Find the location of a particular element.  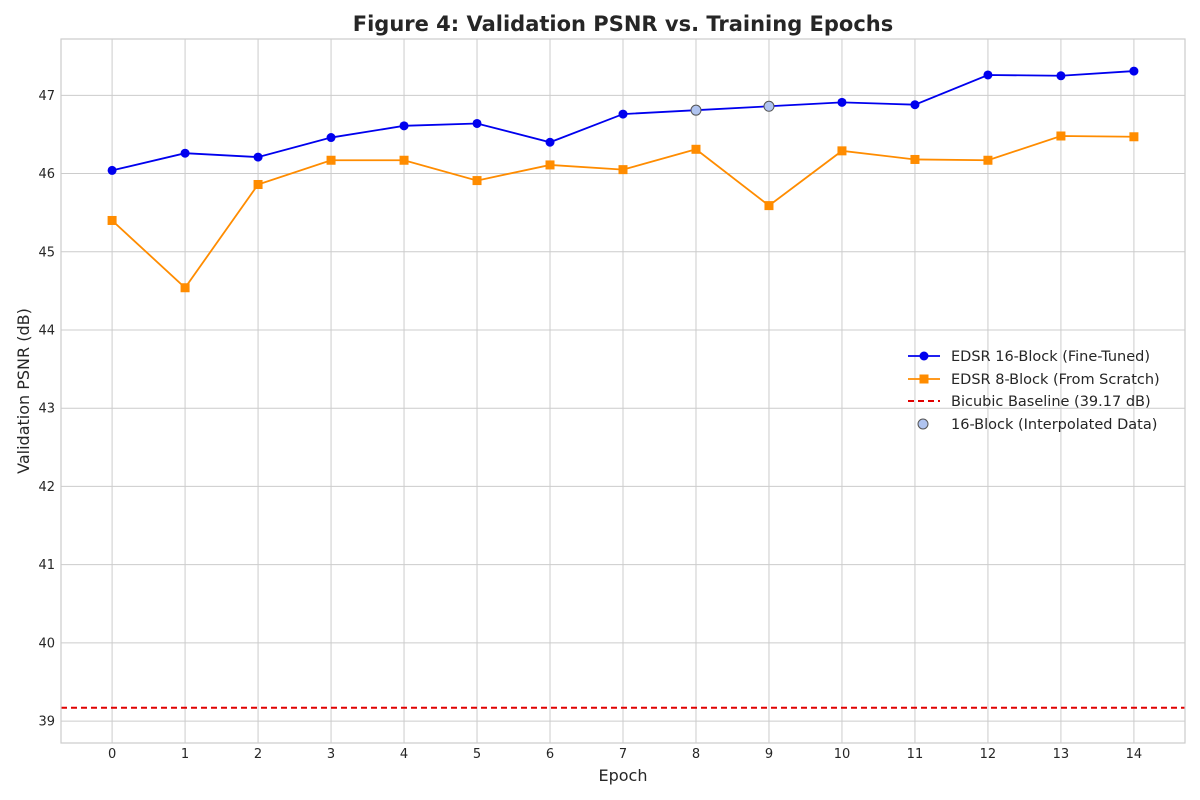

x-tick-label: 6 is located at coordinates (550, 754).